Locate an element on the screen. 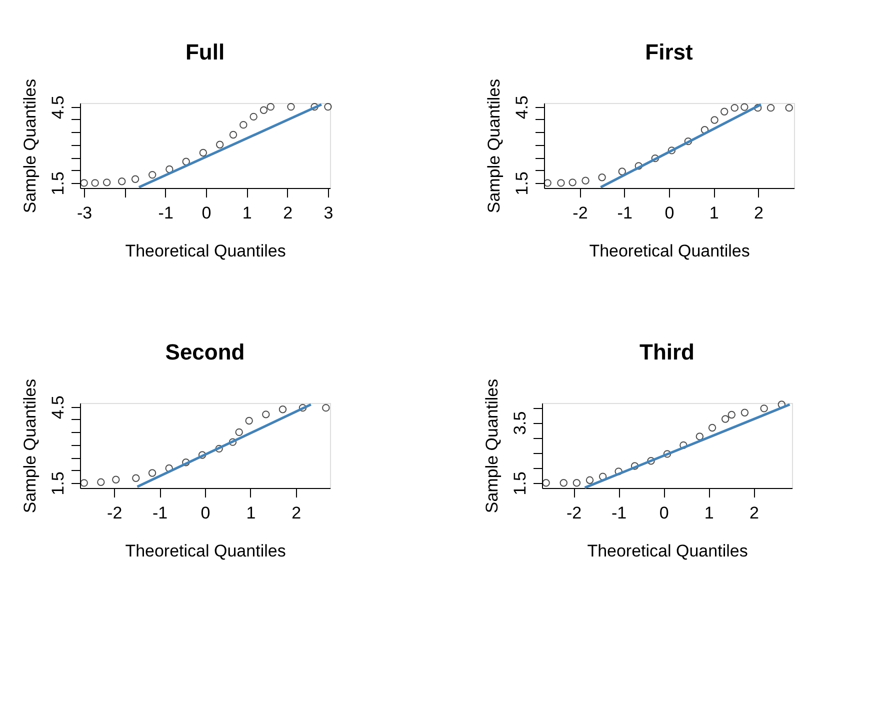 This screenshot has width=889, height=715. x-tick-label: 3 is located at coordinates (329, 213).